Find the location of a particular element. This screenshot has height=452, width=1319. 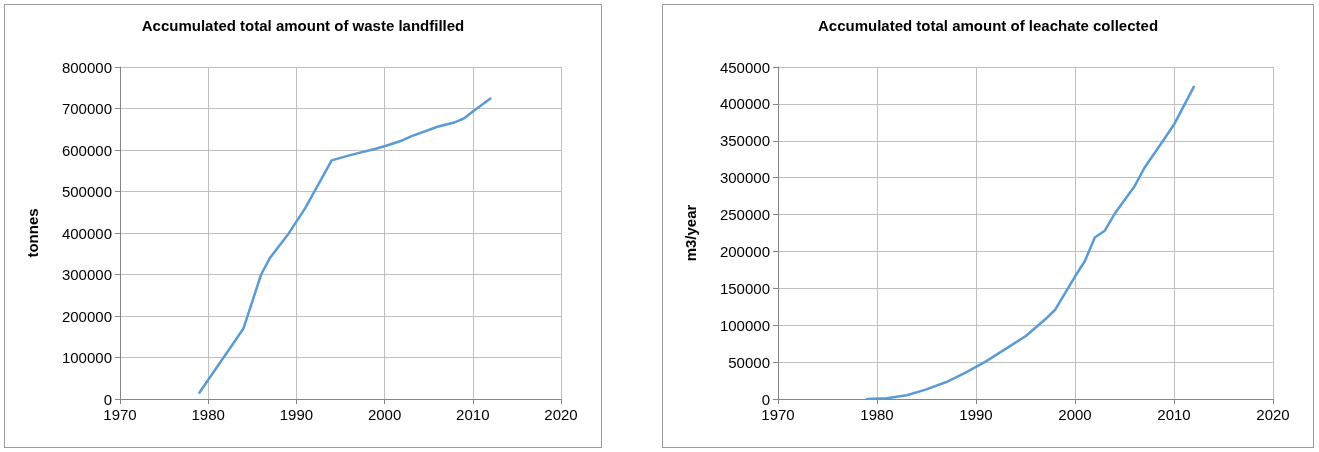

y-axis-title: m3/year is located at coordinates (690, 233).